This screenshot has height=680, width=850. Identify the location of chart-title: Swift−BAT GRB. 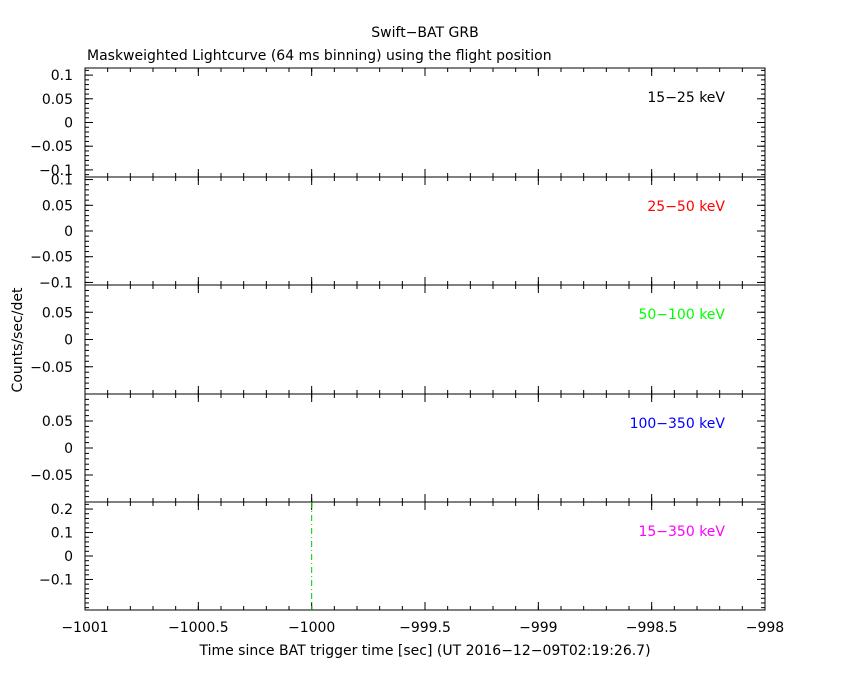
(424, 33).